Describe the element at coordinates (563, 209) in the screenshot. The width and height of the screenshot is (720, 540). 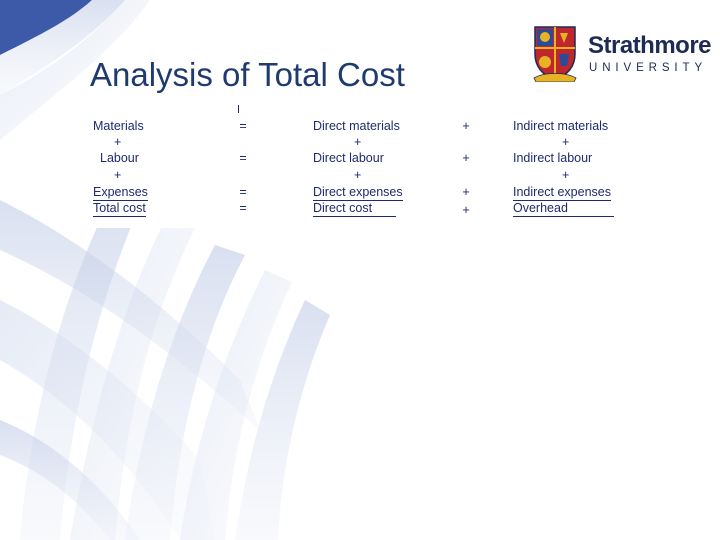
I see `overhead: Overhead` at that location.